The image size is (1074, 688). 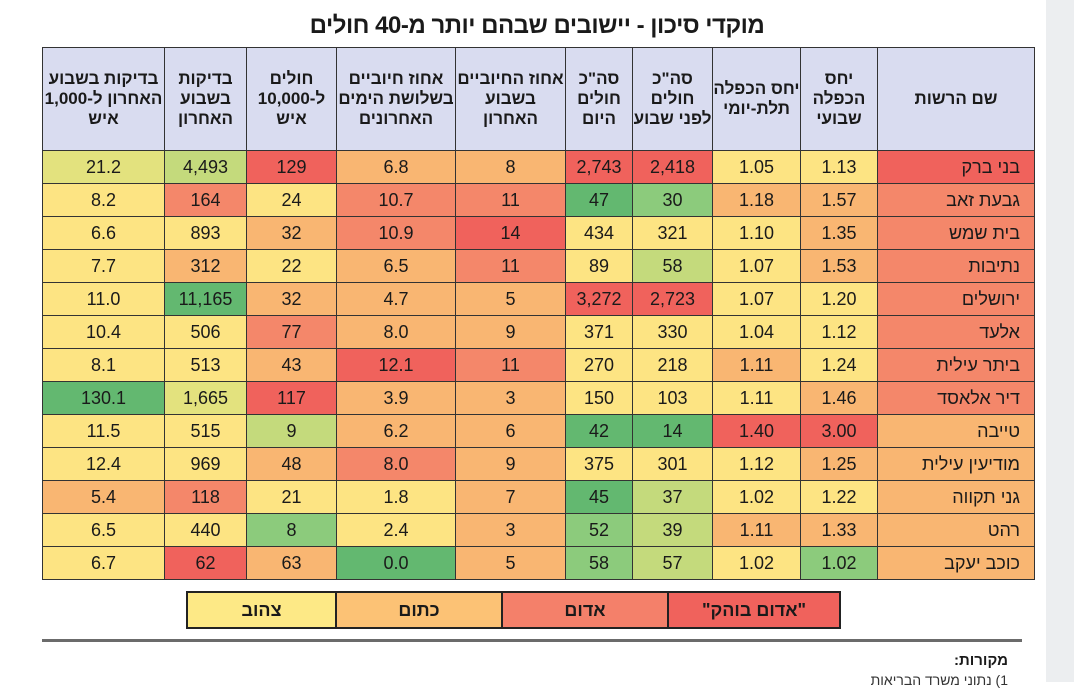 I want to click on table-cell: 150, so click(x=599, y=398).